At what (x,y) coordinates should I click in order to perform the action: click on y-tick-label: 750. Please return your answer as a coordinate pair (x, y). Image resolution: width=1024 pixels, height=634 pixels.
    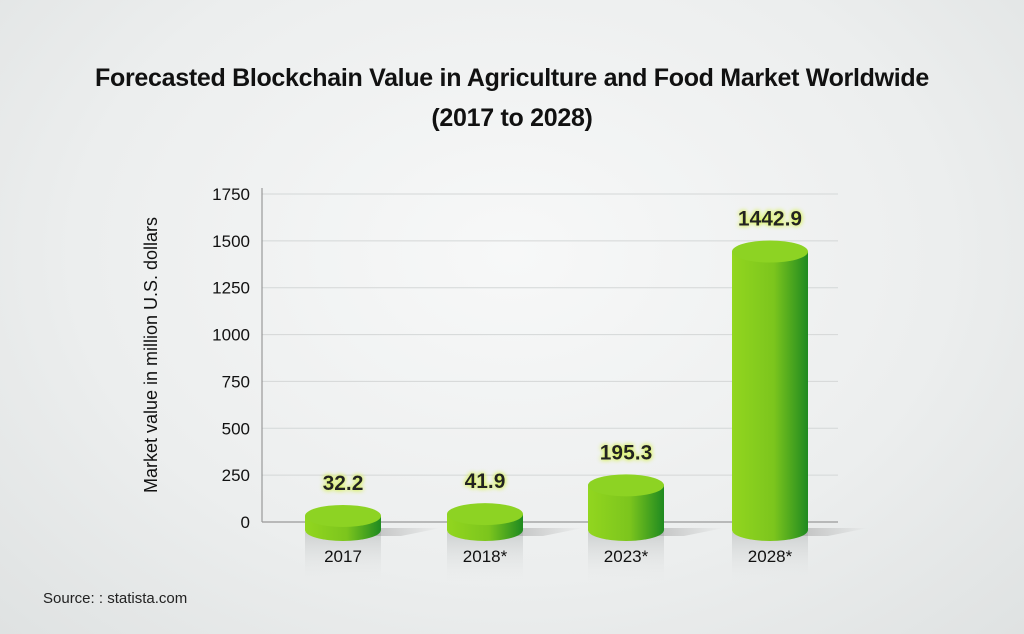
    Looking at the image, I should click on (236, 381).